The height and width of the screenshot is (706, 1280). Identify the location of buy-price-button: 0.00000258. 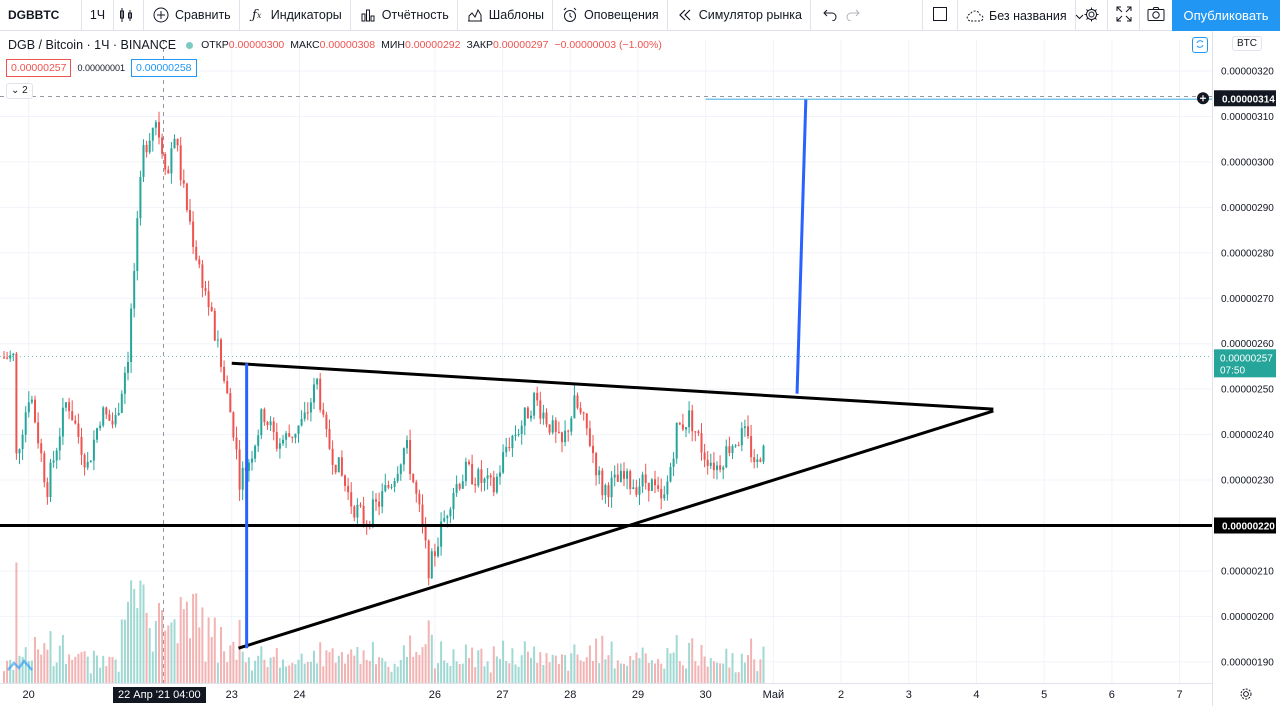
(164, 68).